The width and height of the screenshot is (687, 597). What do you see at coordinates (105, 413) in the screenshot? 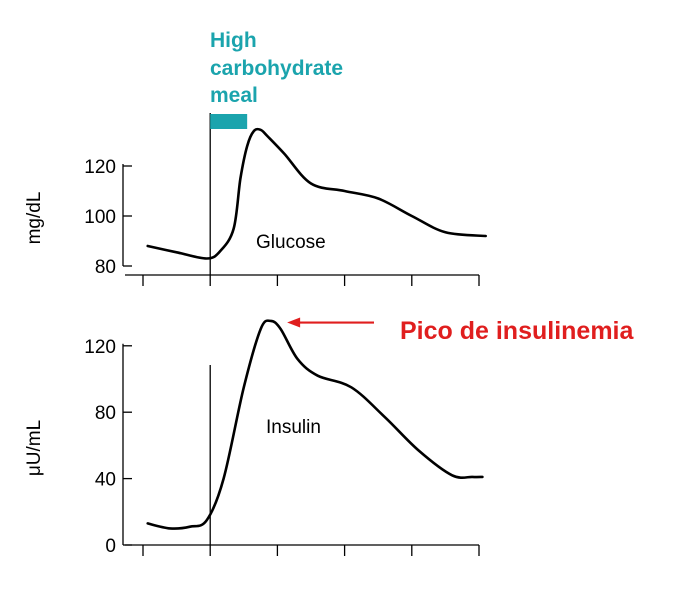
I see `insulin-ytick-label-2: 80` at bounding box center [105, 413].